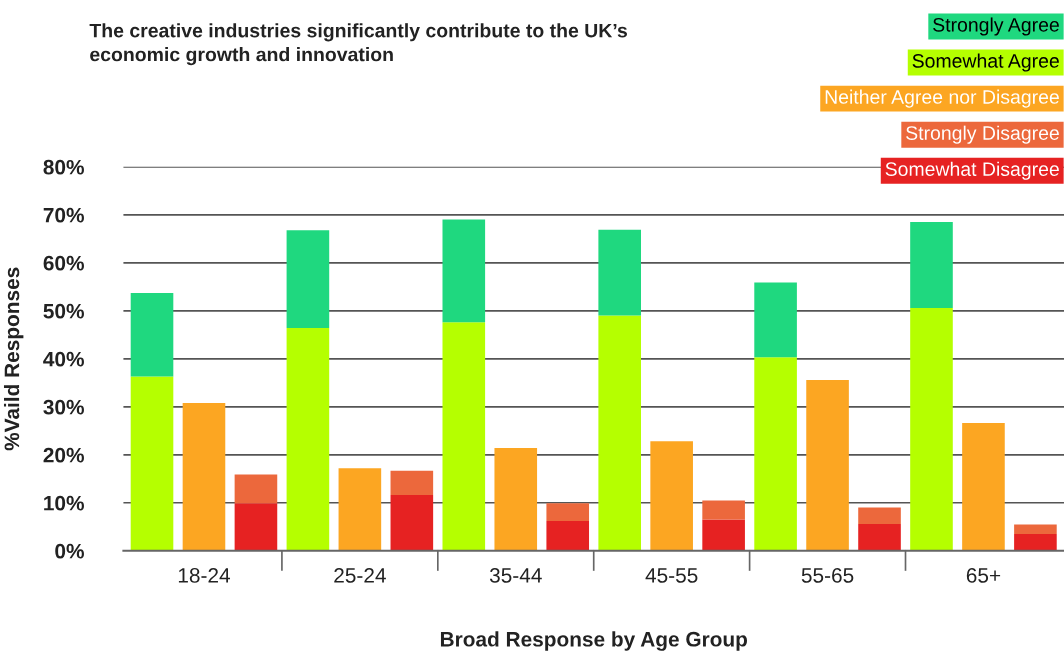 Image resolution: width=1064 pixels, height=662 pixels. What do you see at coordinates (996, 26) in the screenshot?
I see `text: Strongly Agree` at bounding box center [996, 26].